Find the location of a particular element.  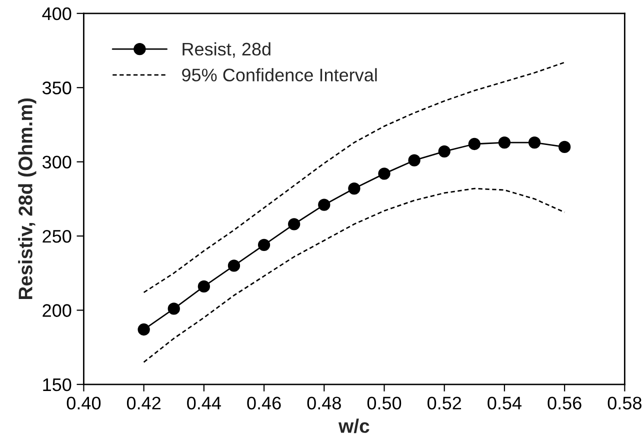

x-tick-label: 0.56 is located at coordinates (565, 403).